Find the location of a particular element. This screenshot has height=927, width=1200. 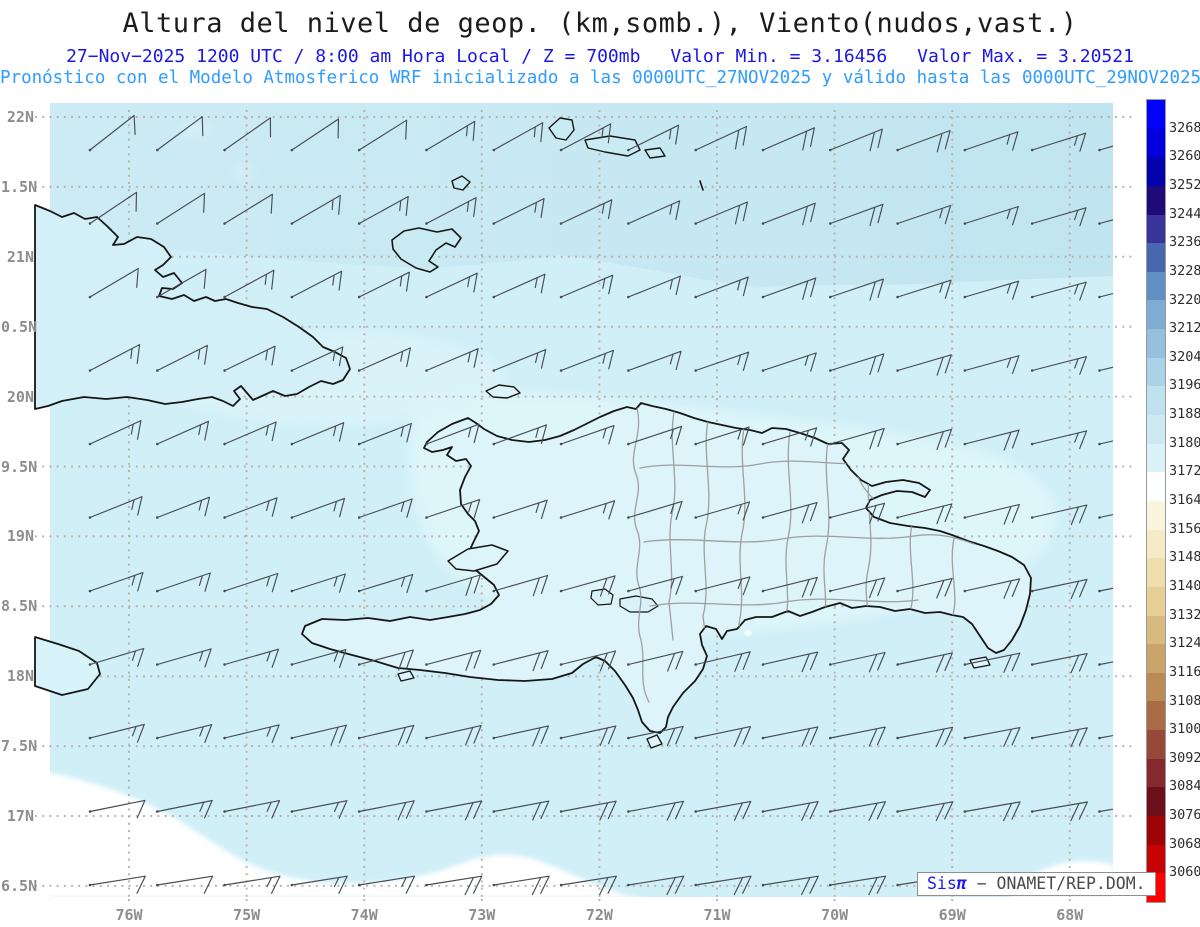

lon-label: 70W is located at coordinates (835, 915).